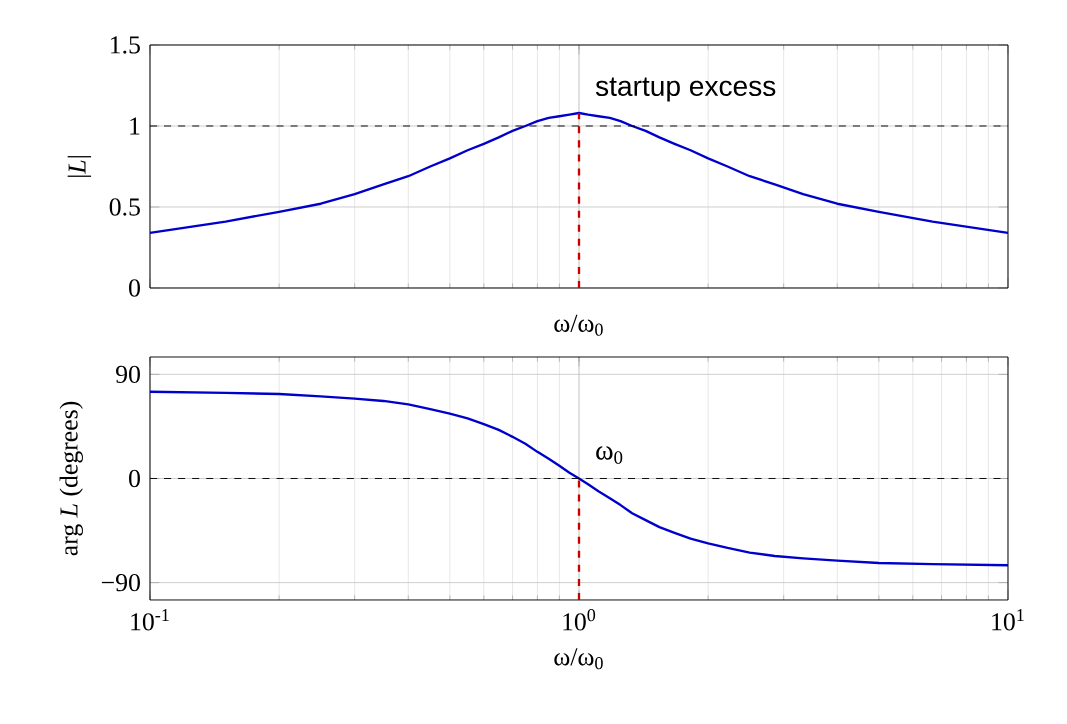  What do you see at coordinates (1008, 620) in the screenshot?
I see `x-tick-label: 10$^{1}$` at bounding box center [1008, 620].